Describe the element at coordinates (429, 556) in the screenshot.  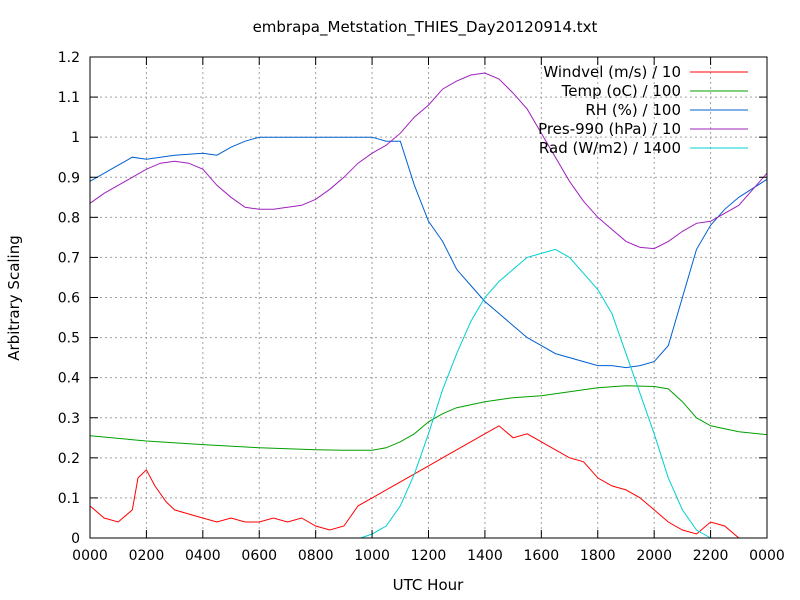
I see `x-tick-label: 1200` at that location.